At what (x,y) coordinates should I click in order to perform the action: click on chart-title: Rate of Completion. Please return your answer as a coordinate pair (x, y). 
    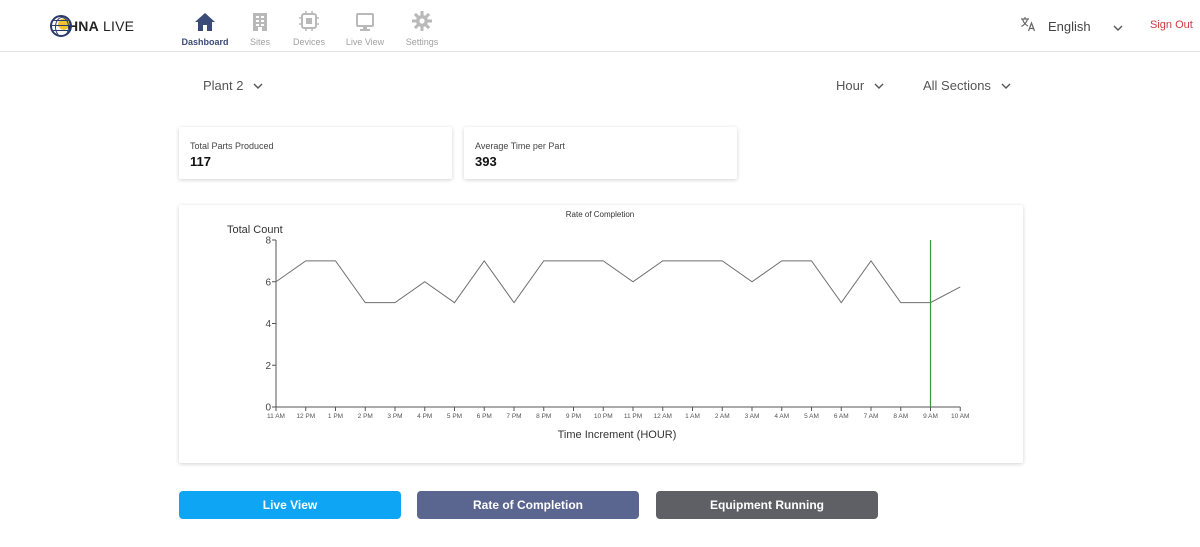
    Looking at the image, I should click on (600, 214).